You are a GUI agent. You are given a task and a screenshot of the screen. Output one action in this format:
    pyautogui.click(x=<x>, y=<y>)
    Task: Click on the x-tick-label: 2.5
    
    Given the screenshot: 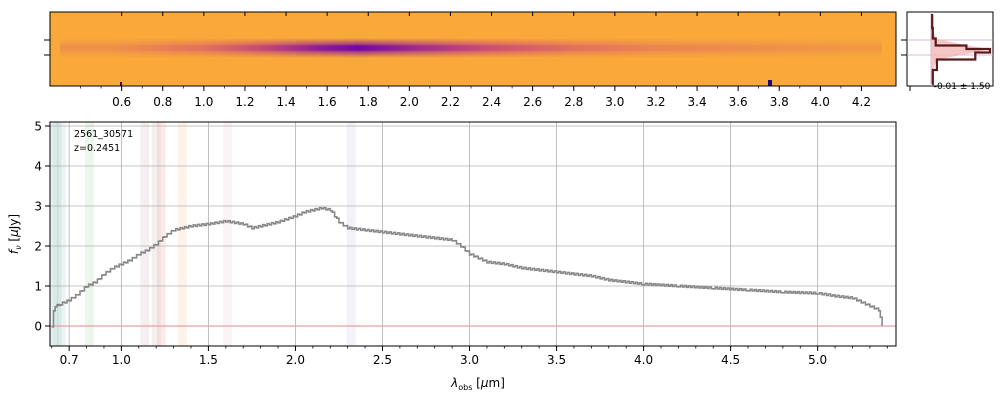 What is the action you would take?
    pyautogui.click(x=382, y=360)
    